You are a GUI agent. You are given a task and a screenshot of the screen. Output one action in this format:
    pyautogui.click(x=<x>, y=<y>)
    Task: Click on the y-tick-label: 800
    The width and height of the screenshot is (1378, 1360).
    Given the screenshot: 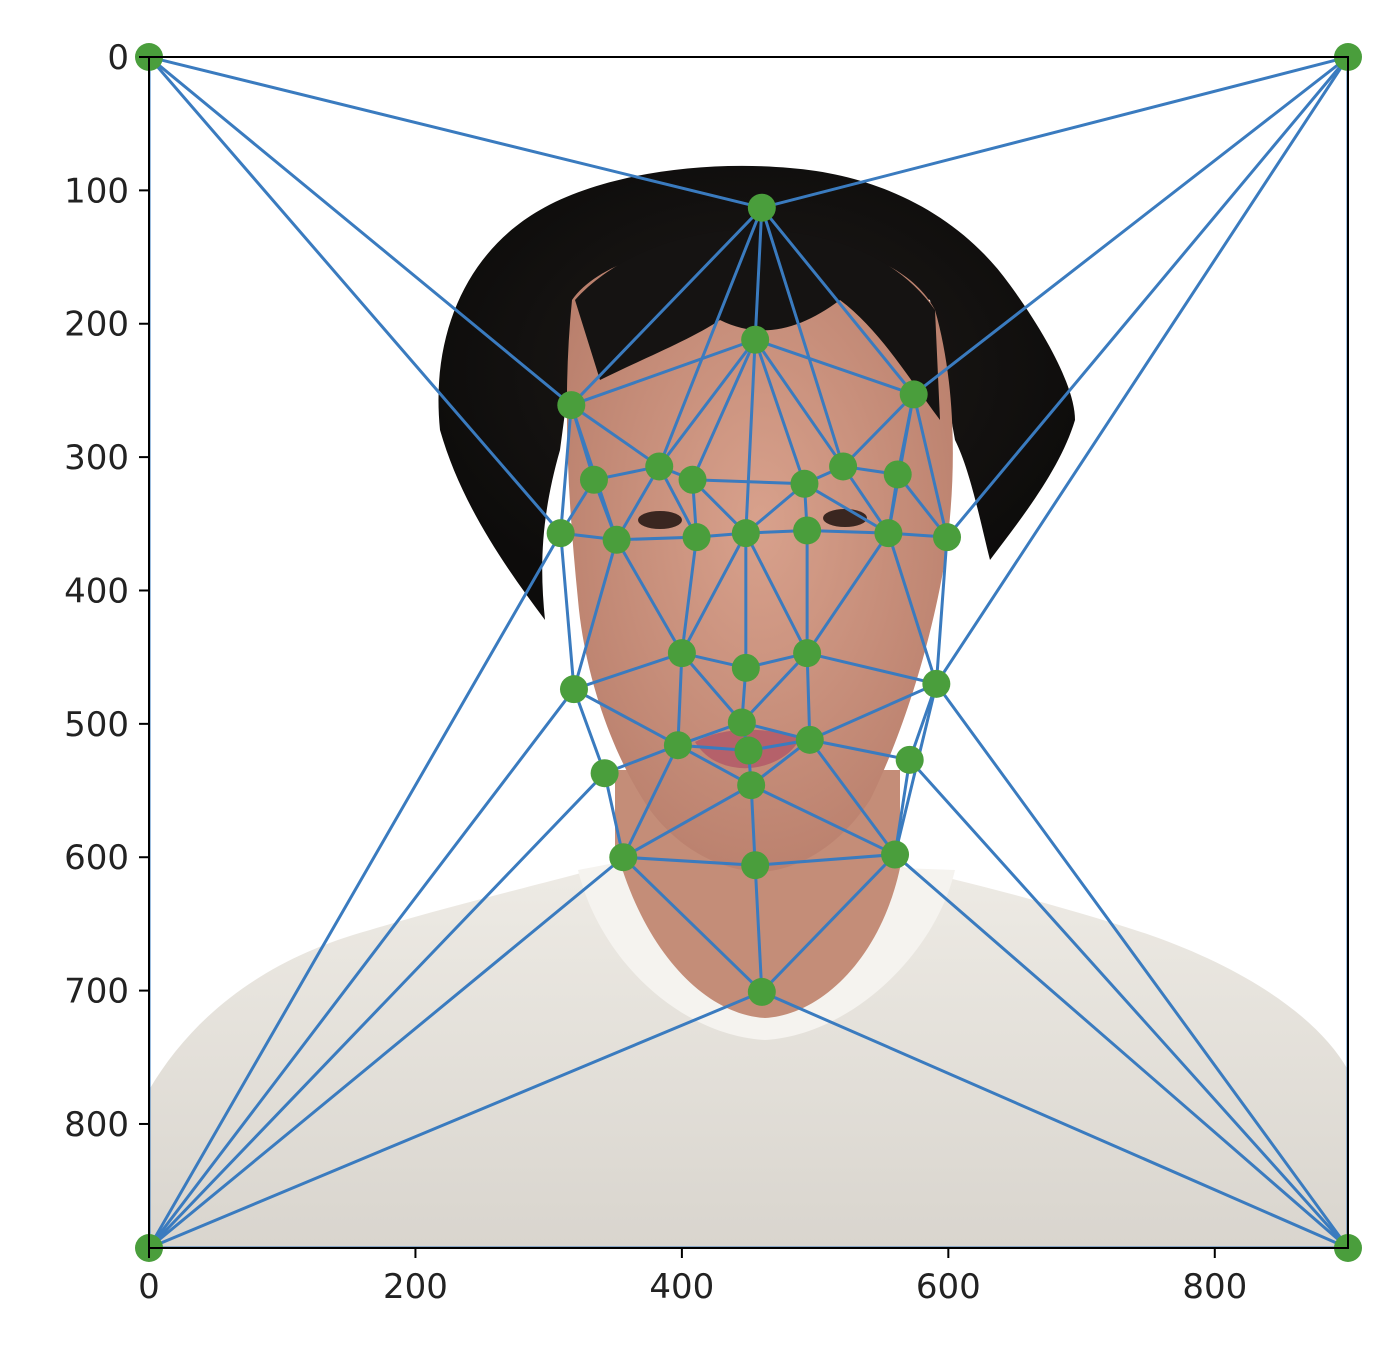 What is the action you would take?
    pyautogui.click(x=96, y=1125)
    